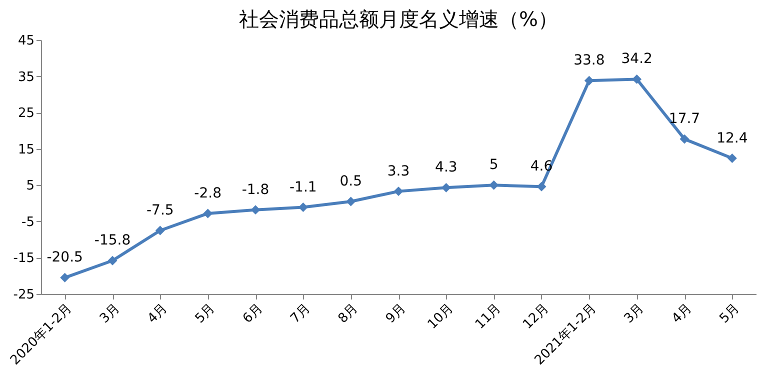  What do you see at coordinates (536, 316) in the screenshot?
I see `x-tick-label: 12月` at bounding box center [536, 316].